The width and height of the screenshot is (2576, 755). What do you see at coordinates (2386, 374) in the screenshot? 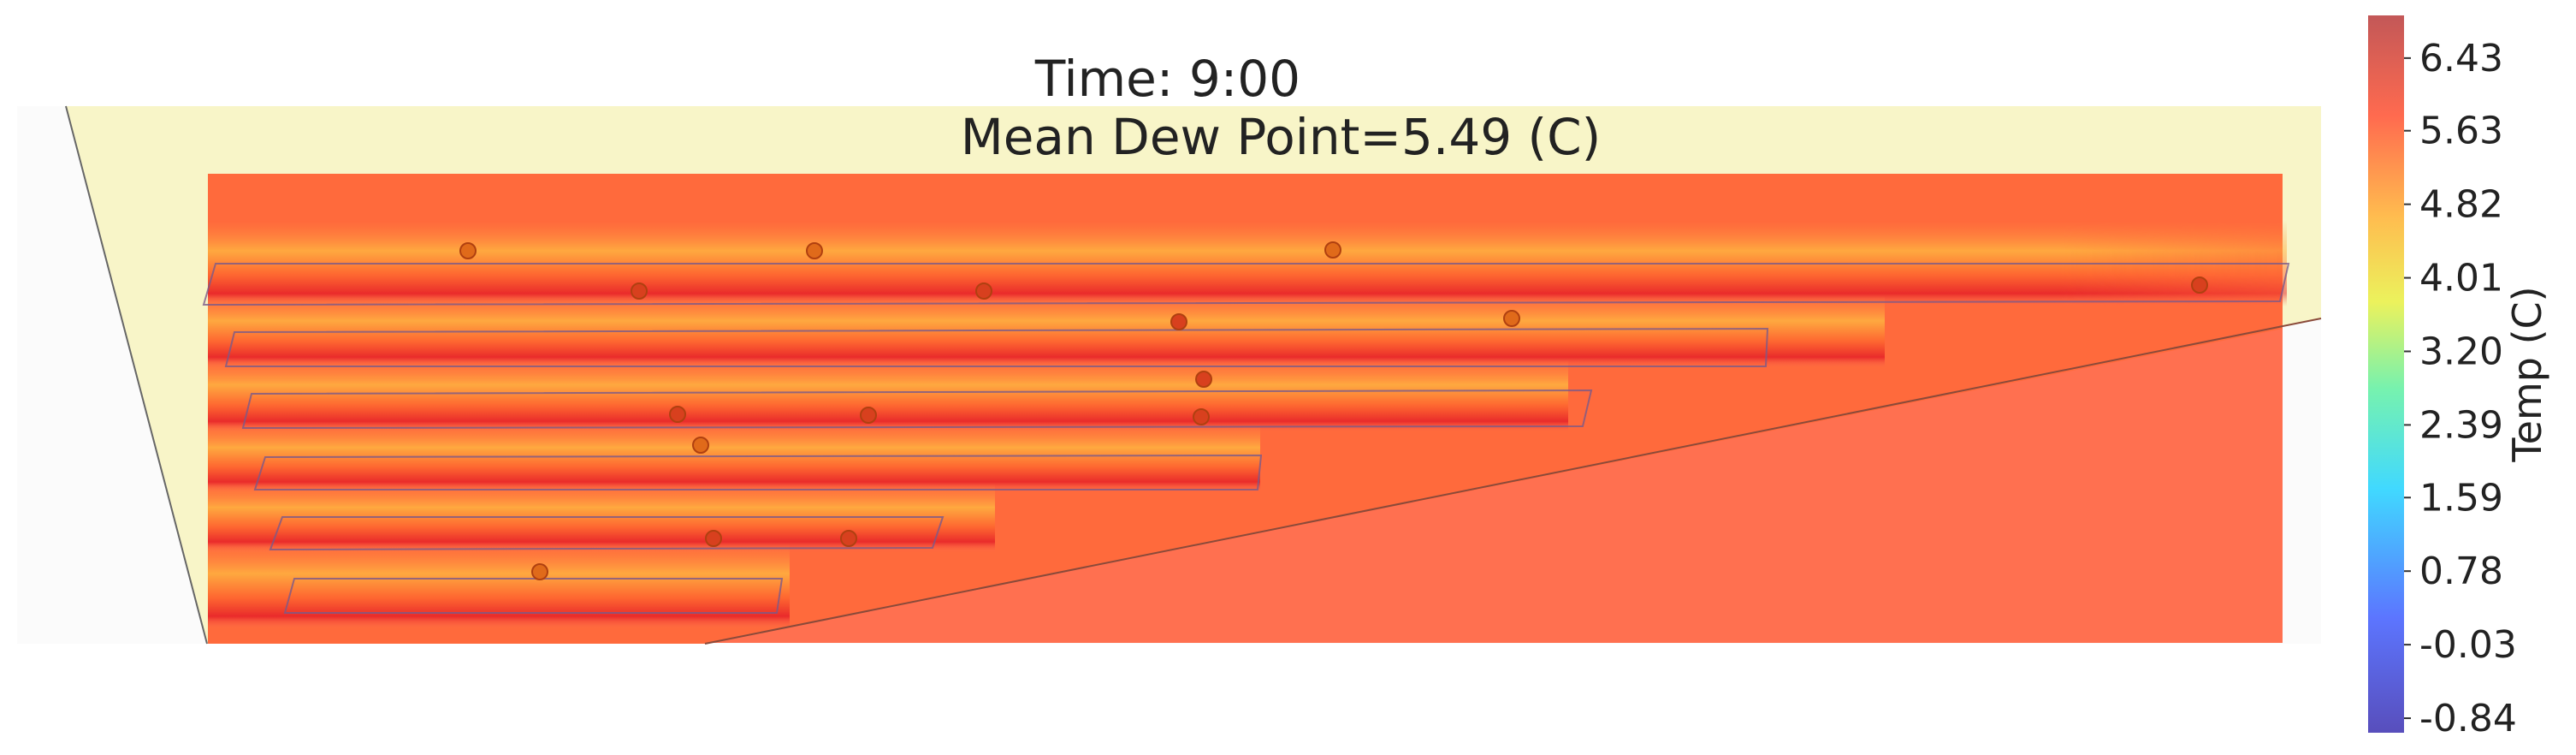
I see `colorbar-gradient` at bounding box center [2386, 374].